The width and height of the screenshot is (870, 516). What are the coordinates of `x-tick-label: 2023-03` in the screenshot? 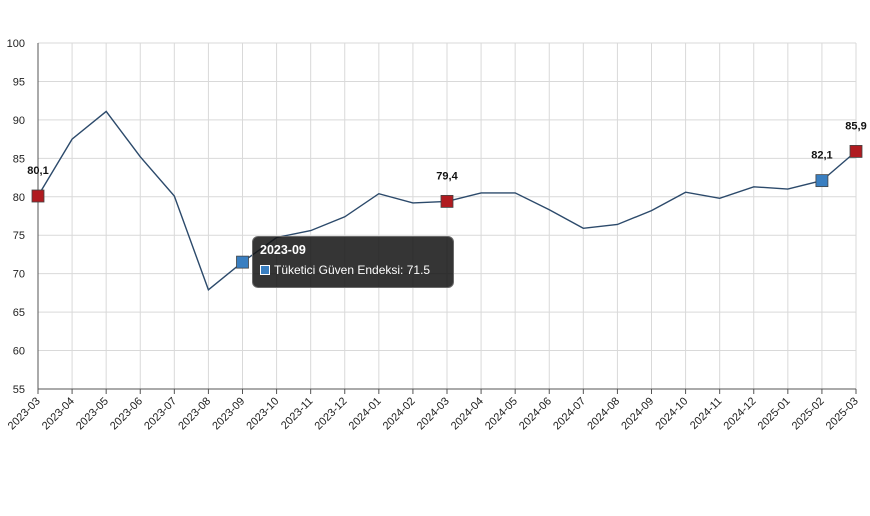 It's located at (24, 413).